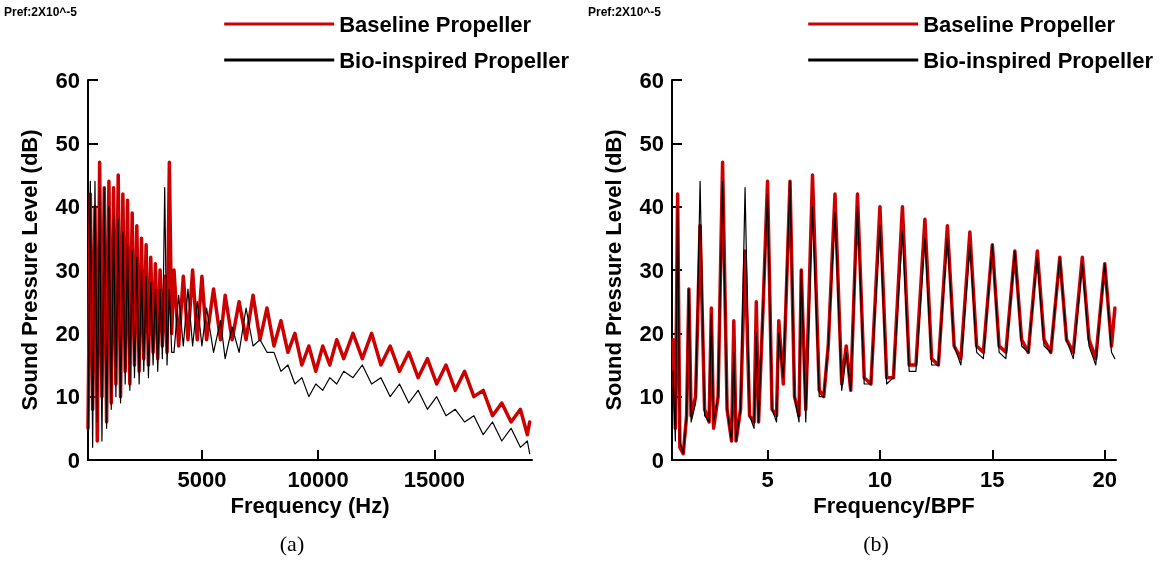 Image resolution: width=1169 pixels, height=571 pixels. I want to click on x-tick-label: 5000, so click(202, 479).